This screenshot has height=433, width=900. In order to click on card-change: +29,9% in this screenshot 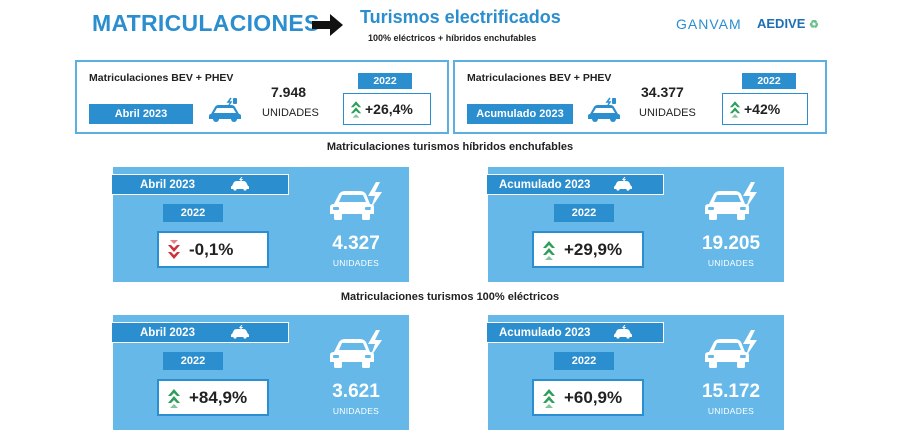, I will do `click(588, 249)`.